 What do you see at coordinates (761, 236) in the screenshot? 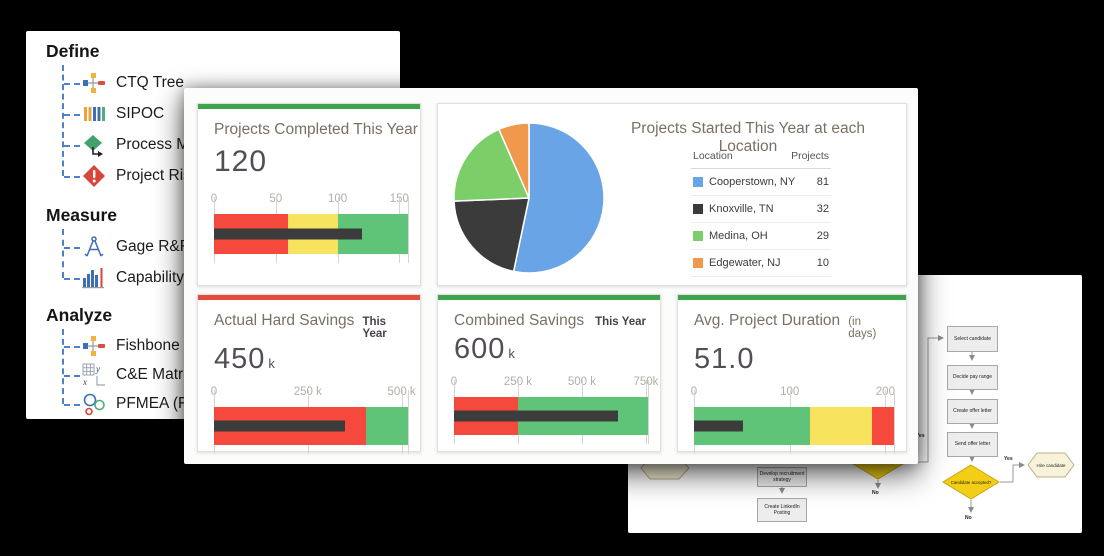
I see `legend-row: Medina, OH 29` at bounding box center [761, 236].